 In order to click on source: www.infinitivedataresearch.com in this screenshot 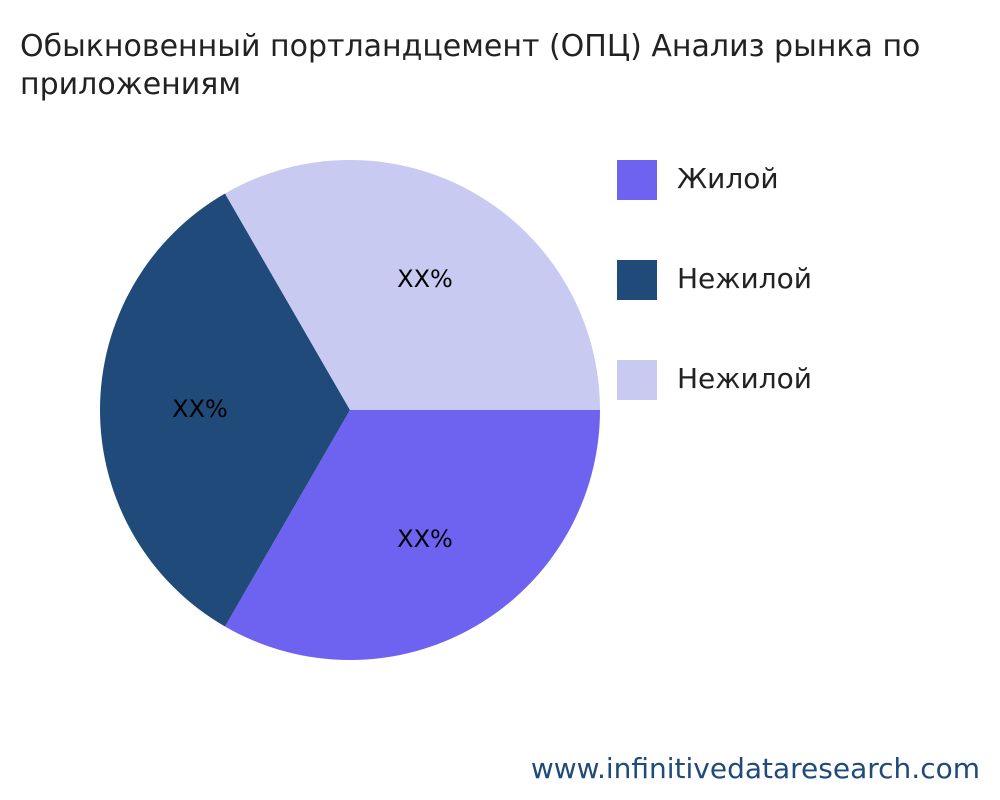, I will do `click(755, 768)`.